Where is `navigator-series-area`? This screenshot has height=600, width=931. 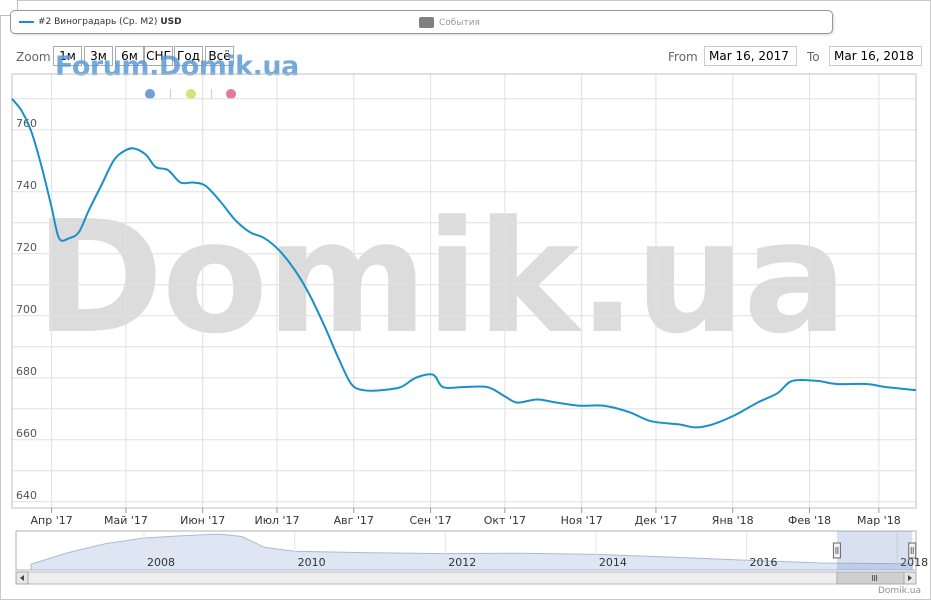
navigator-series-area is located at coordinates (471, 552).